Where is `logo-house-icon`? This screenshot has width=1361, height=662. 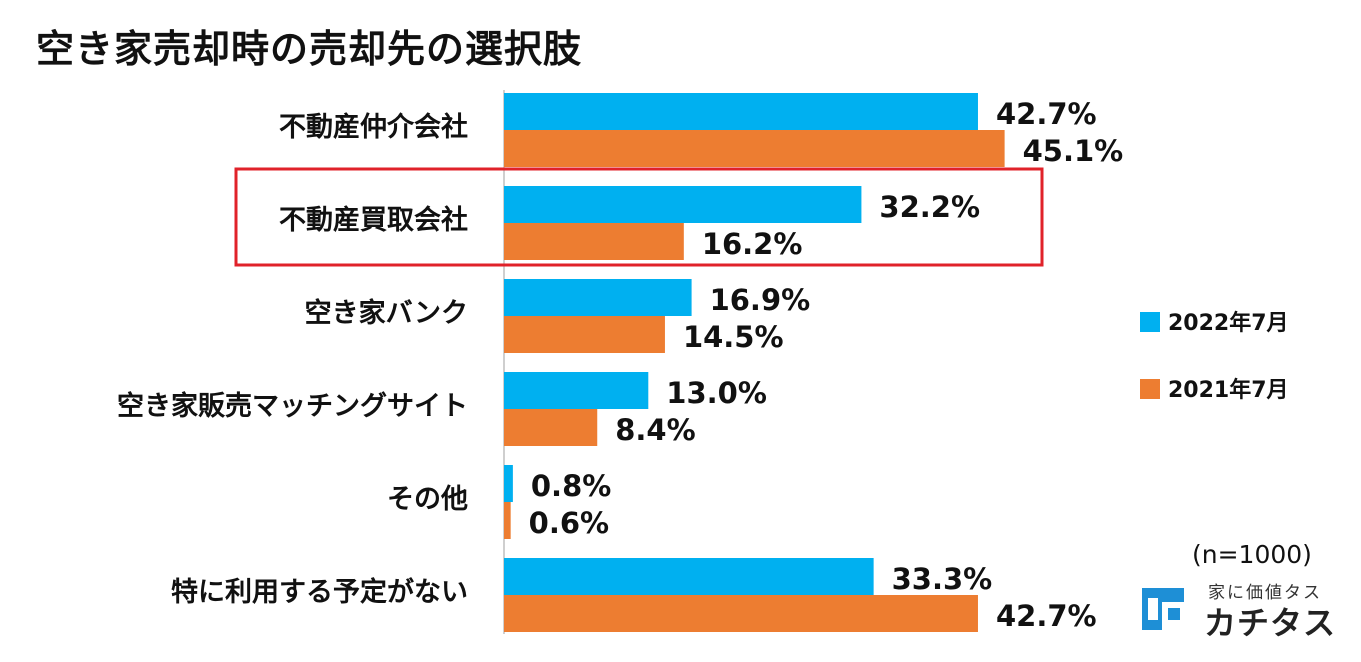
logo-house-icon is located at coordinates (1163, 609).